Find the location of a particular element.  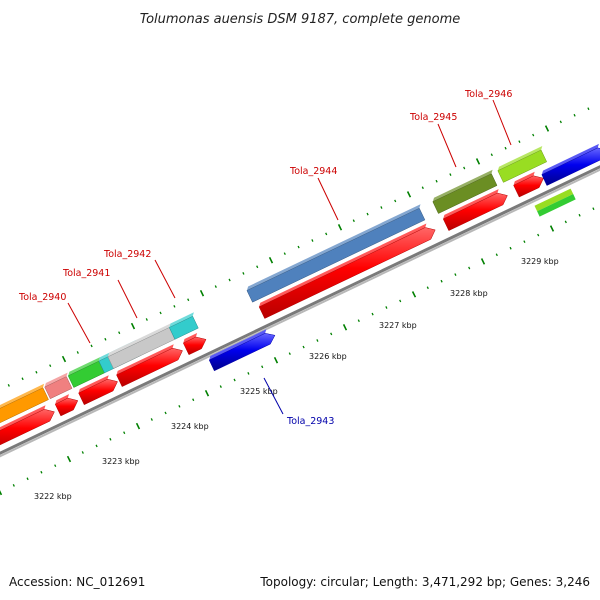

gene-label-tola-2940: Tola_2940 is located at coordinates (42, 297).